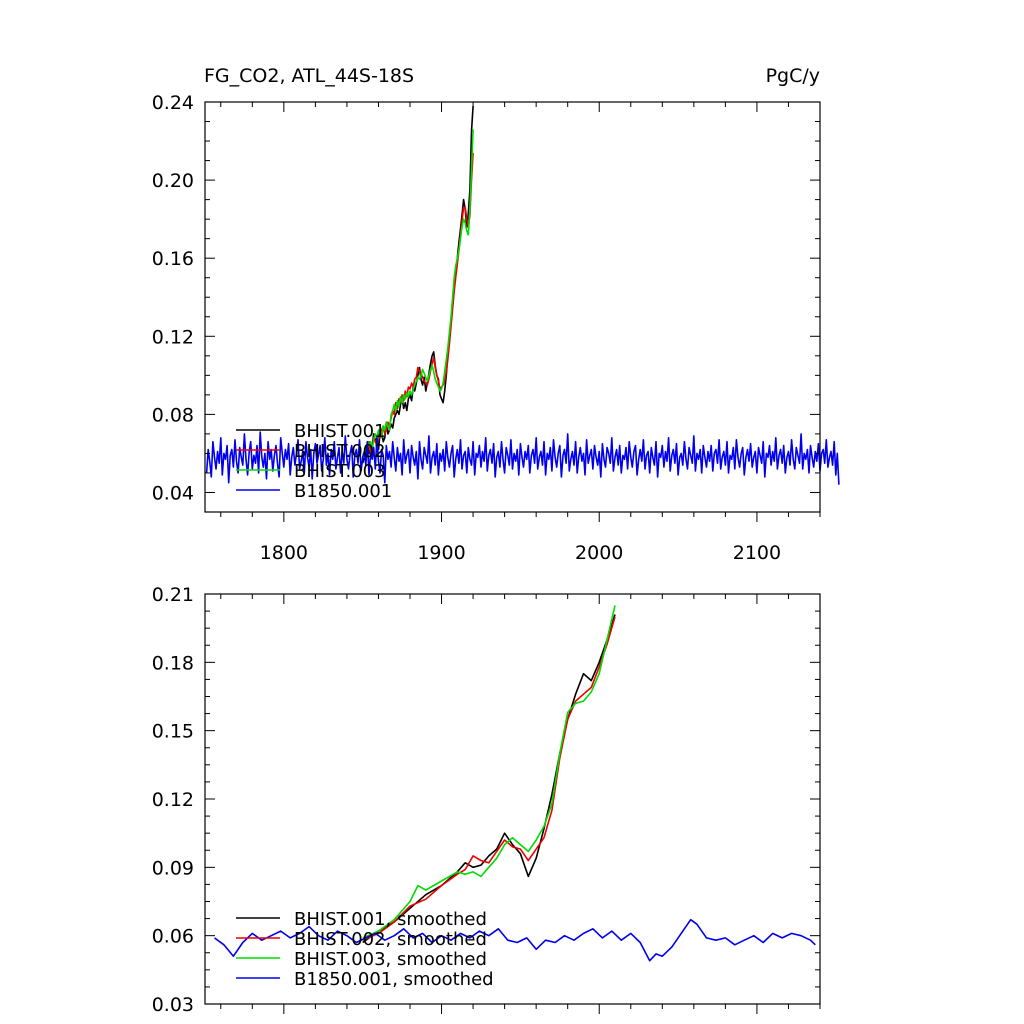  What do you see at coordinates (173, 595) in the screenshot?
I see `y-tick-label: 0.21` at bounding box center [173, 595].